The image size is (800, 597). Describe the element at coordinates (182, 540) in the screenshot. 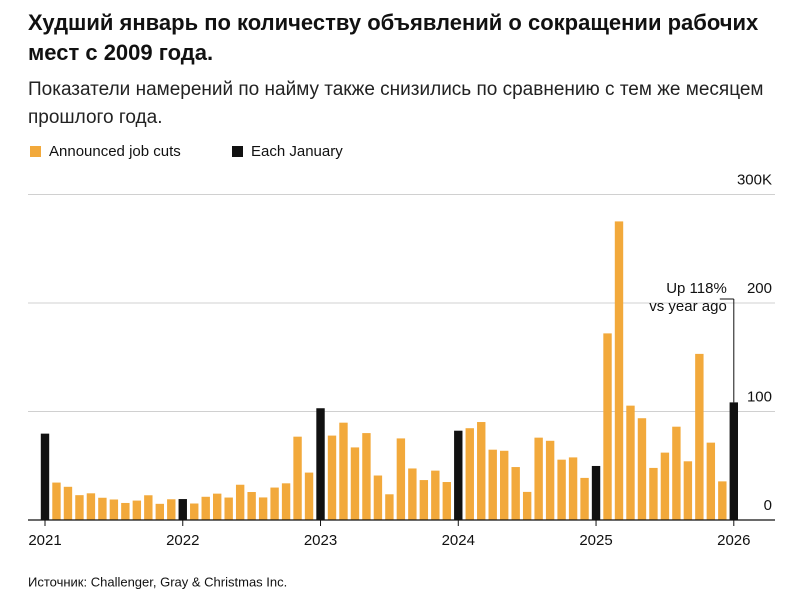

I see `x-tick-label: 2022` at that location.